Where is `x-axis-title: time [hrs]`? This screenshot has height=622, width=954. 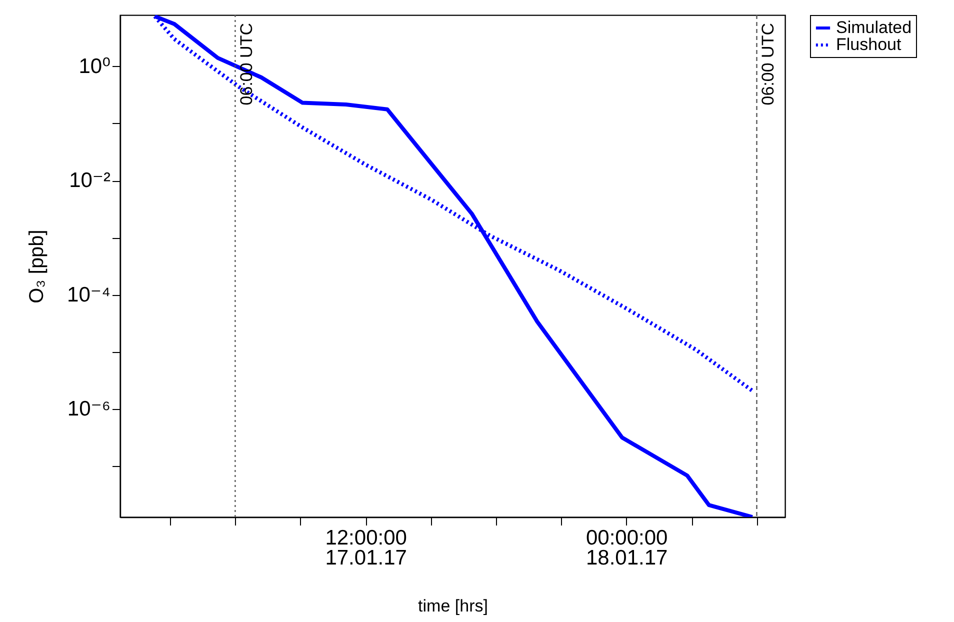
x-axis-title: time [hrs] is located at coordinates (453, 606).